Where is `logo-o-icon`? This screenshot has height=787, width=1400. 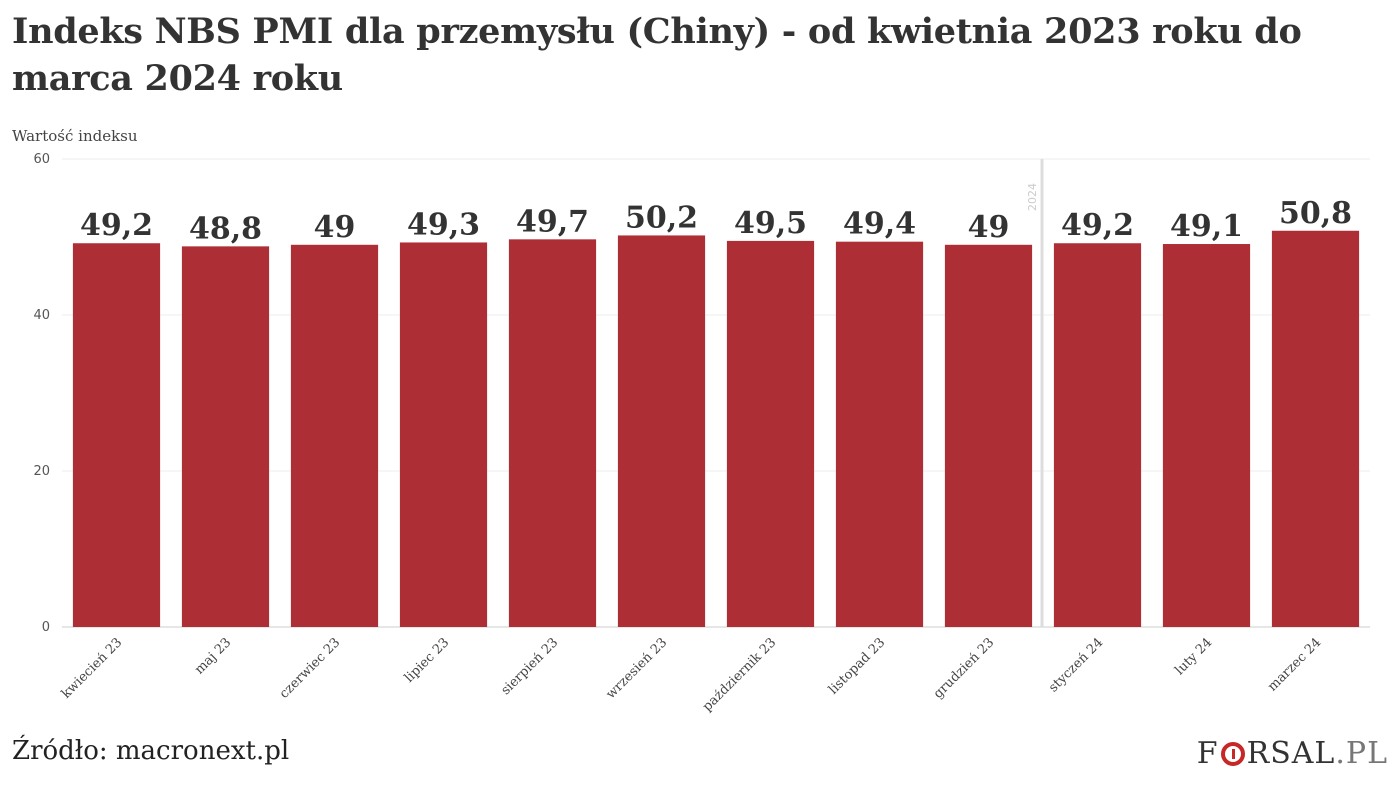 logo-o-icon is located at coordinates (1232, 753).